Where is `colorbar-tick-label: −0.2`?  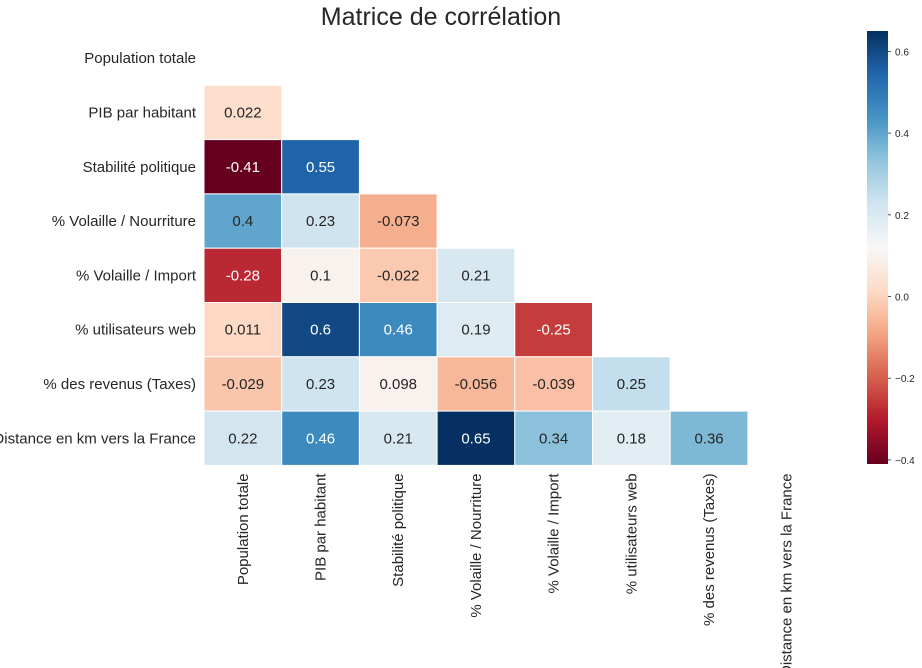 colorbar-tick-label: −0.2 is located at coordinates (905, 379).